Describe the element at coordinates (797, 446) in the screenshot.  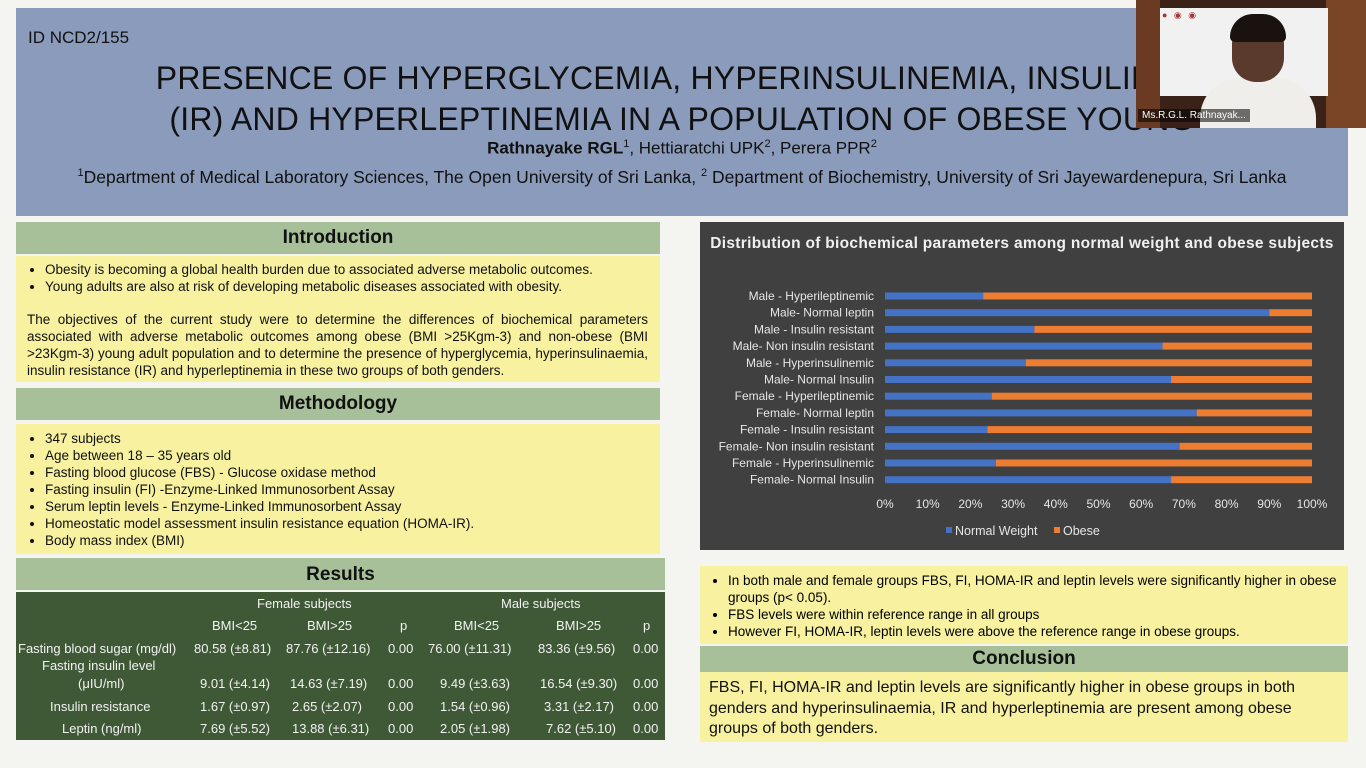
I see `category-label: Female- Non insulin resistant` at that location.